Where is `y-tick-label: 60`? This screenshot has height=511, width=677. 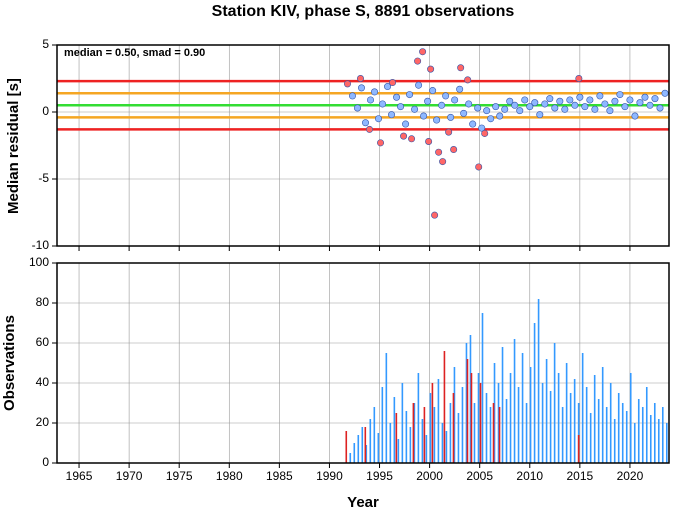
y-tick-label: 60 is located at coordinates (43, 342).